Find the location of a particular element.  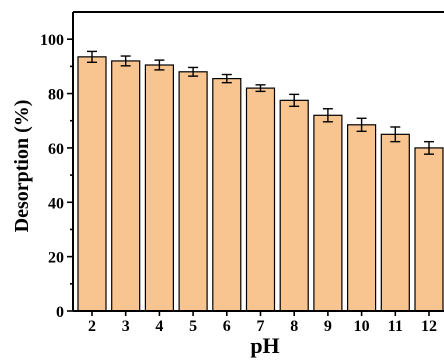

x-tick-label-2: 2 is located at coordinates (92, 326).